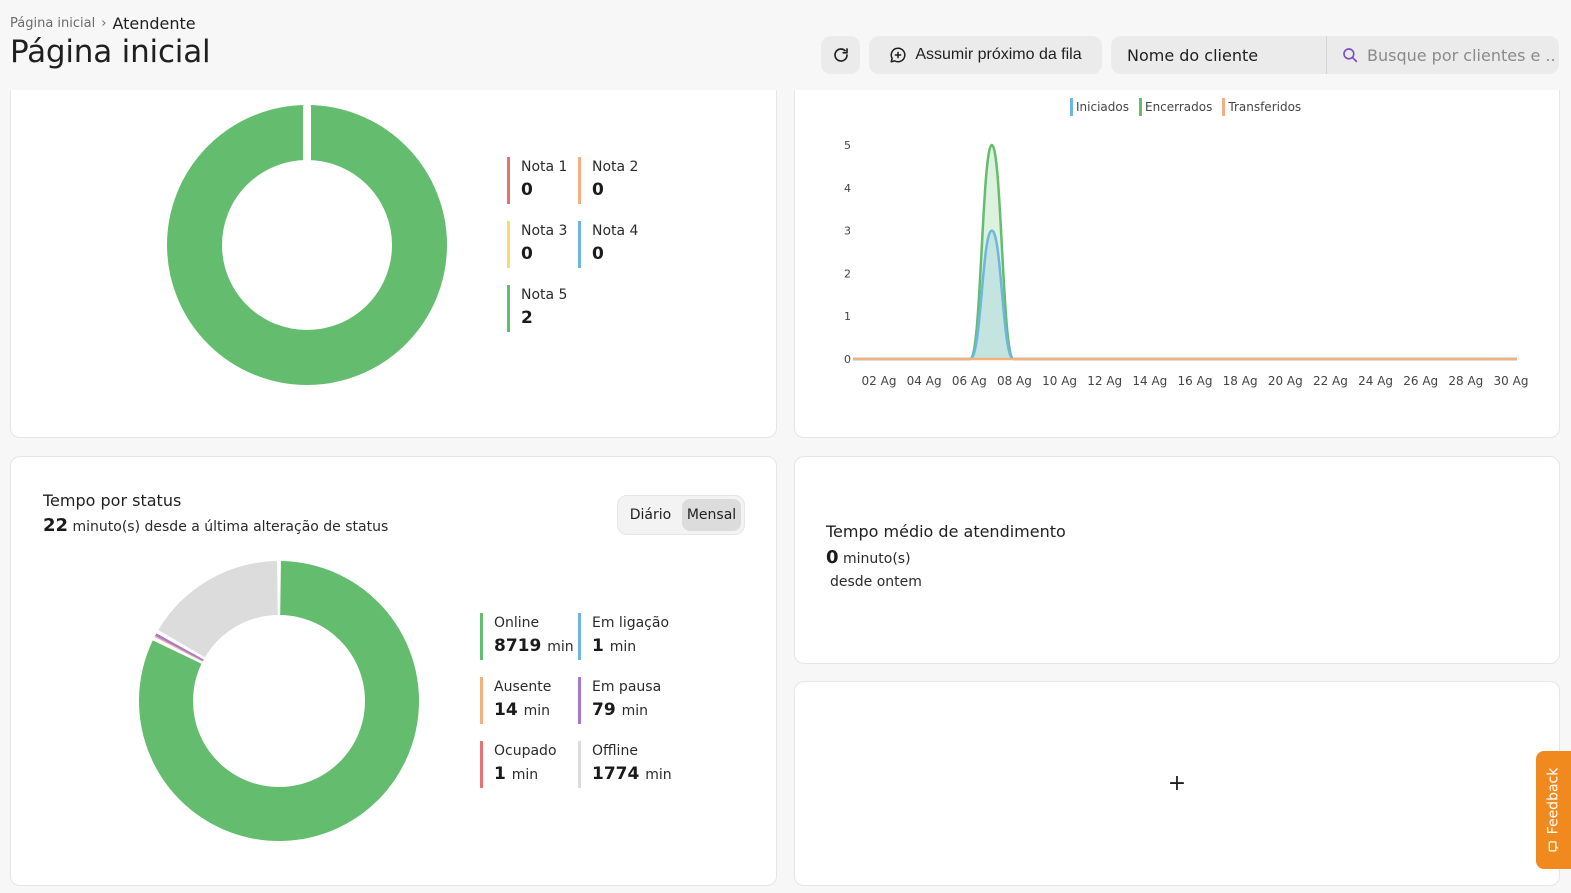 Image resolution: width=1571 pixels, height=893 pixels. Describe the element at coordinates (537, 308) in the screenshot. I see `rating-legend-nota-5: Nota 5 2` at that location.